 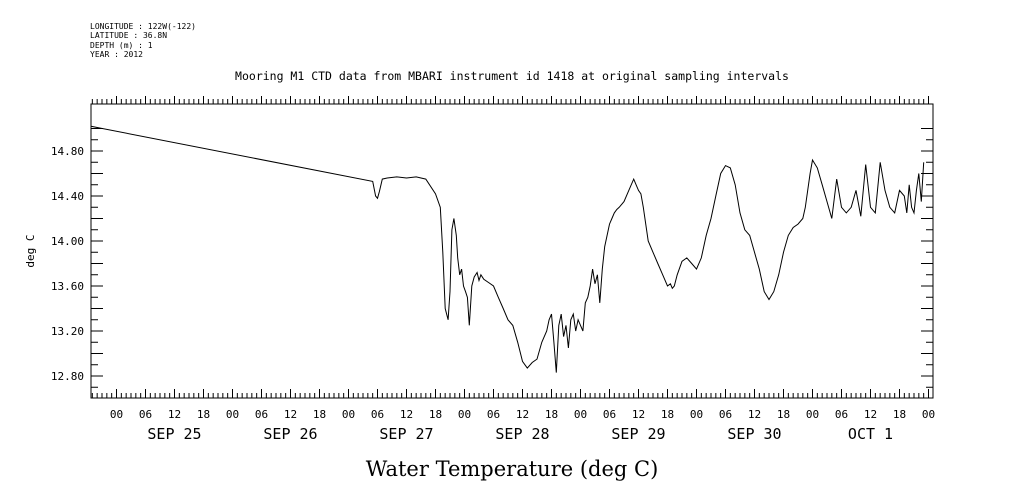 What do you see at coordinates (129, 36) in the screenshot?
I see `latitude-label: LATITUDE : 36.8N` at bounding box center [129, 36].